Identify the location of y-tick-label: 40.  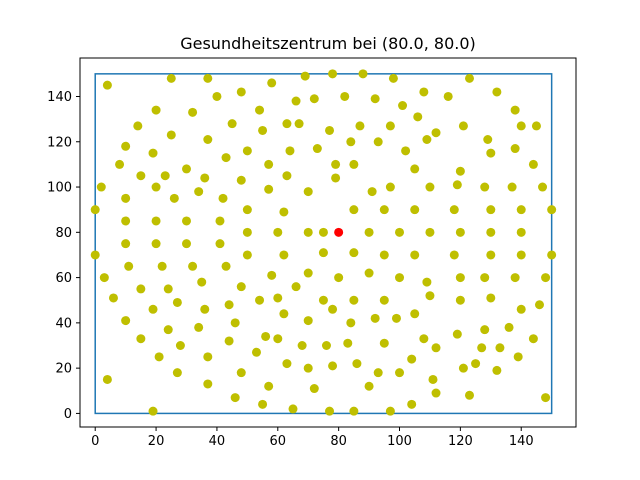
(63, 323).